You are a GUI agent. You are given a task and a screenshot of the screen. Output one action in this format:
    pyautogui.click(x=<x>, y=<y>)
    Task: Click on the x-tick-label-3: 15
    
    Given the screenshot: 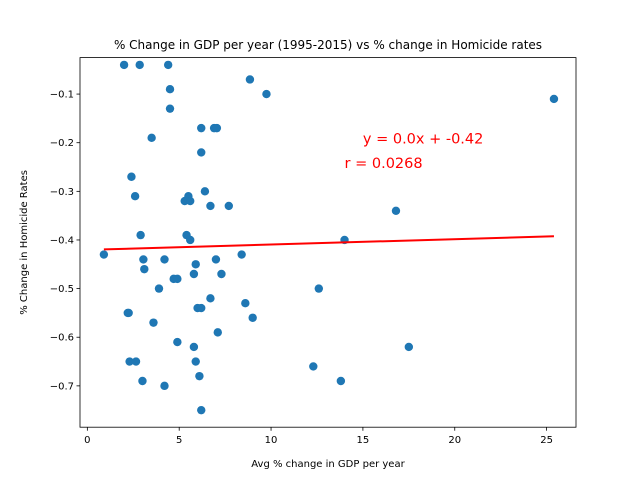 What is the action you would take?
    pyautogui.click(x=363, y=440)
    